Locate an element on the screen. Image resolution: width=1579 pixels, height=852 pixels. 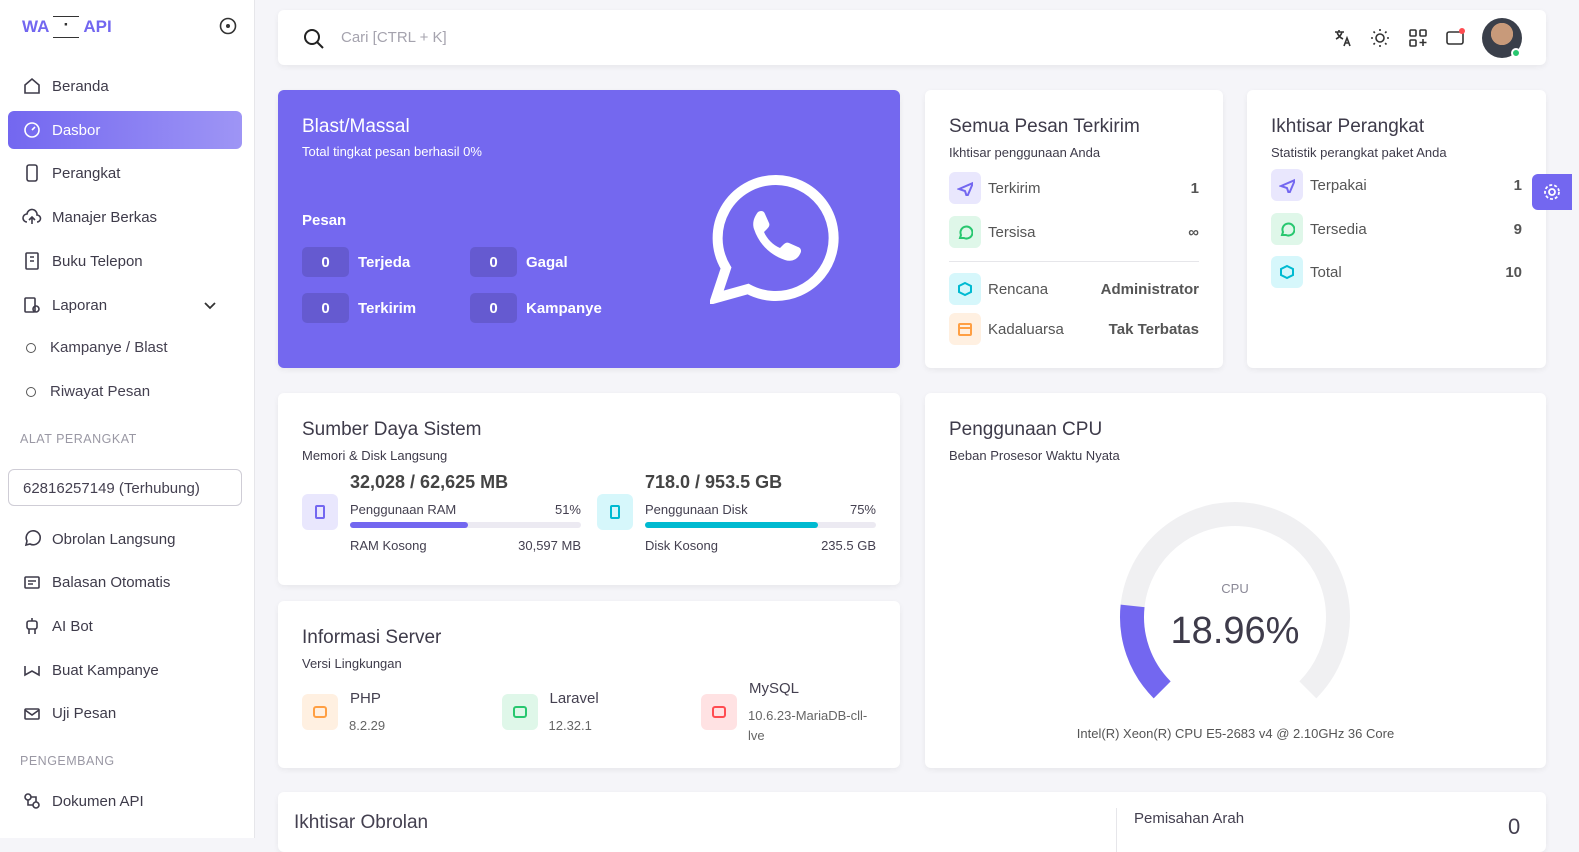
row-value: 1 is located at coordinates (1194, 188).